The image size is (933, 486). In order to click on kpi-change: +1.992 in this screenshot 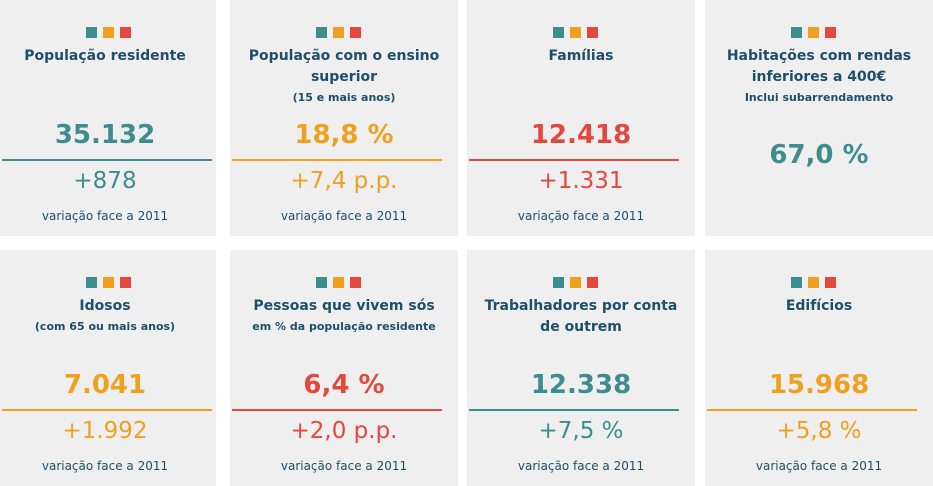, I will do `click(105, 431)`.